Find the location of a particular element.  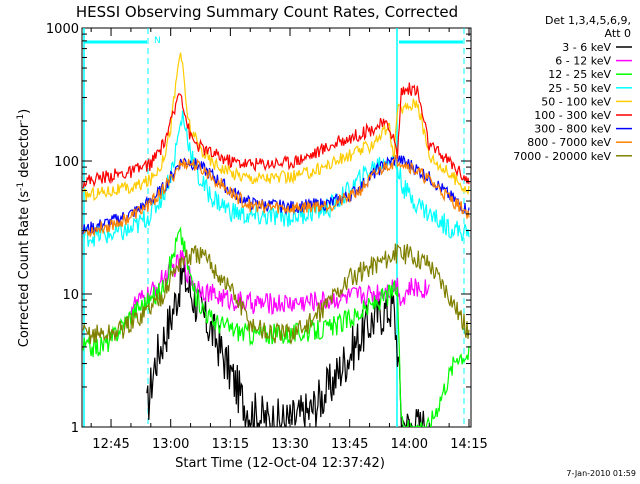

legend-label: 7000 - 20000 keV is located at coordinates (562, 156).